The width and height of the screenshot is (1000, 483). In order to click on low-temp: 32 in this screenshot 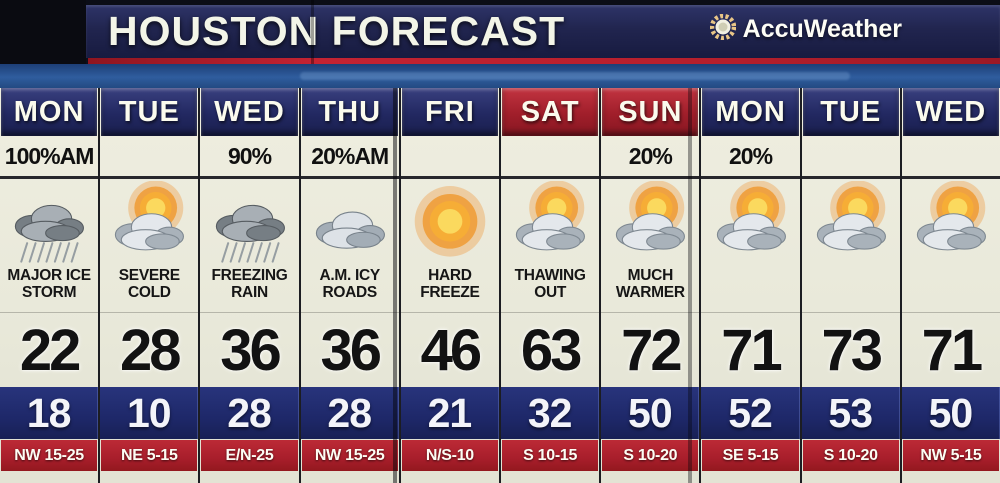, I will do `click(550, 413)`.